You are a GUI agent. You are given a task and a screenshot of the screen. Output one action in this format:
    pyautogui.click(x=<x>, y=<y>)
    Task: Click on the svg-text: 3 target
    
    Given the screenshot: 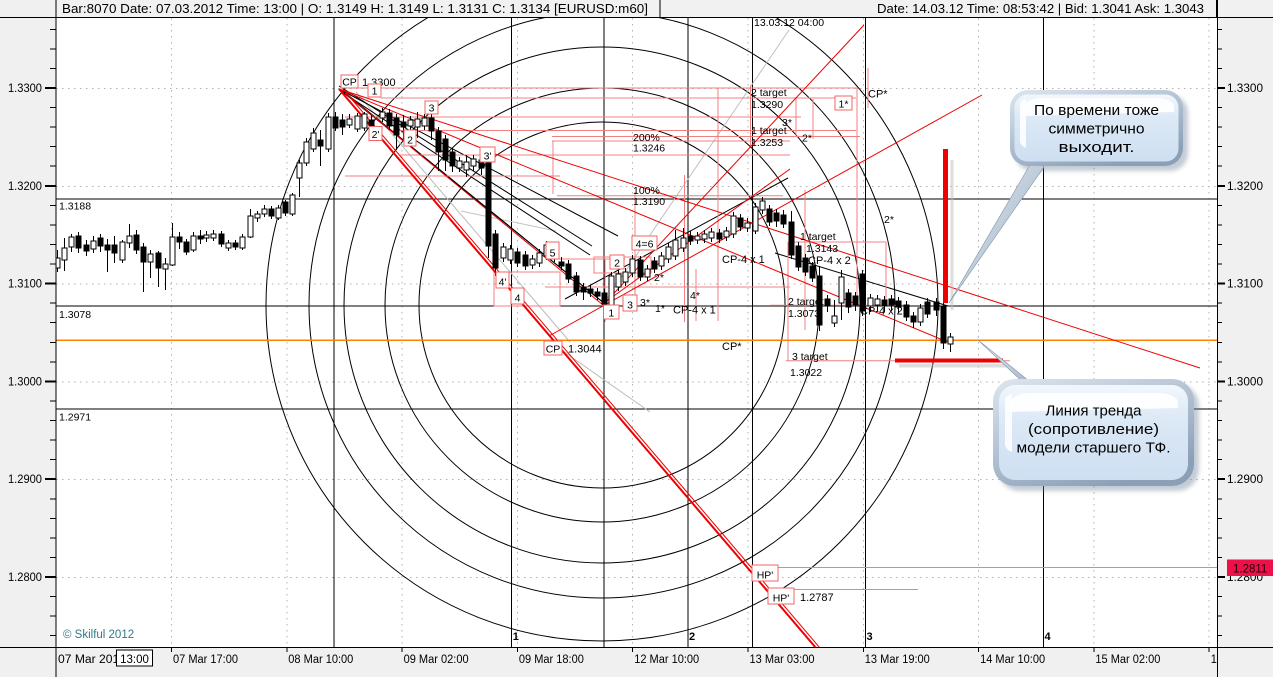 What is the action you would take?
    pyautogui.click(x=810, y=357)
    